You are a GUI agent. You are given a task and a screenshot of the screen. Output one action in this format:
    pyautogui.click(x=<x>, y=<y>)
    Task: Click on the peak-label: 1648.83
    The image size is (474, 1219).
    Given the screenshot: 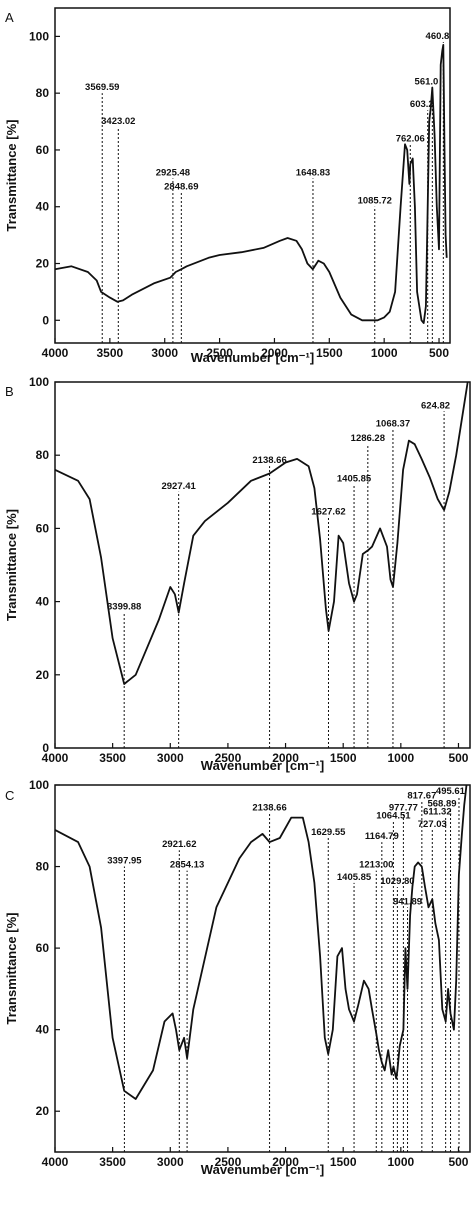 What is the action you would take?
    pyautogui.click(x=313, y=172)
    